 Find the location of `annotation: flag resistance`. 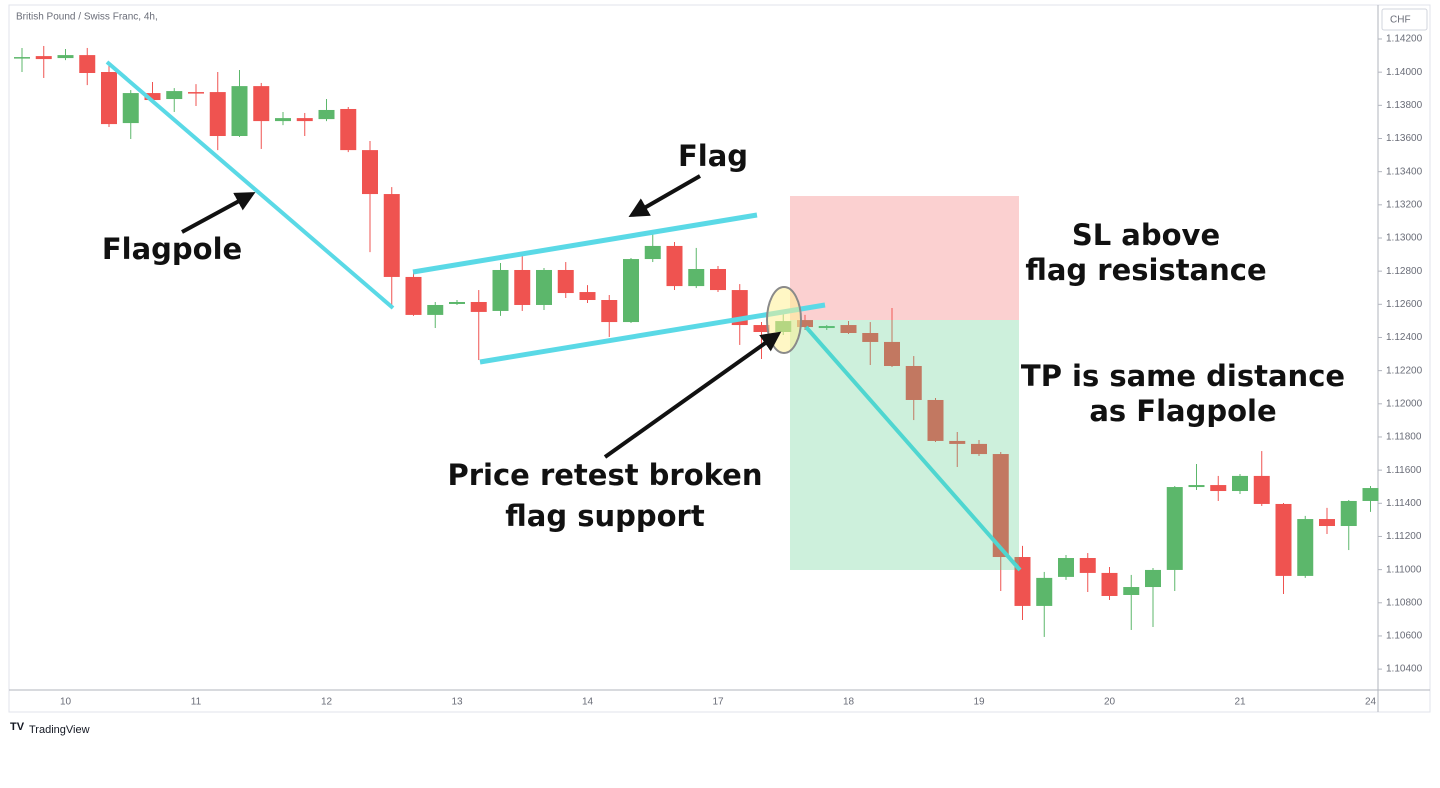

annotation: flag resistance is located at coordinates (1145, 270).